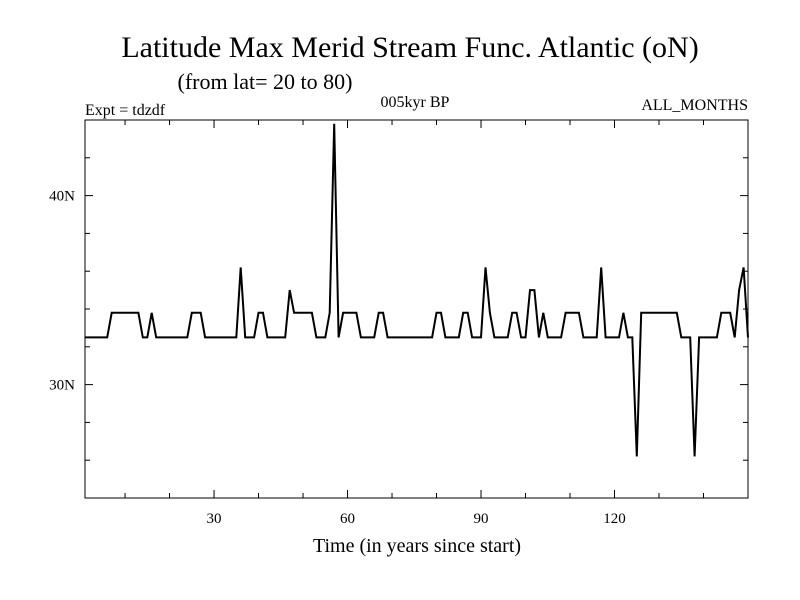 The width and height of the screenshot is (800, 600). I want to click on x-tick-label: 120, so click(614, 519).